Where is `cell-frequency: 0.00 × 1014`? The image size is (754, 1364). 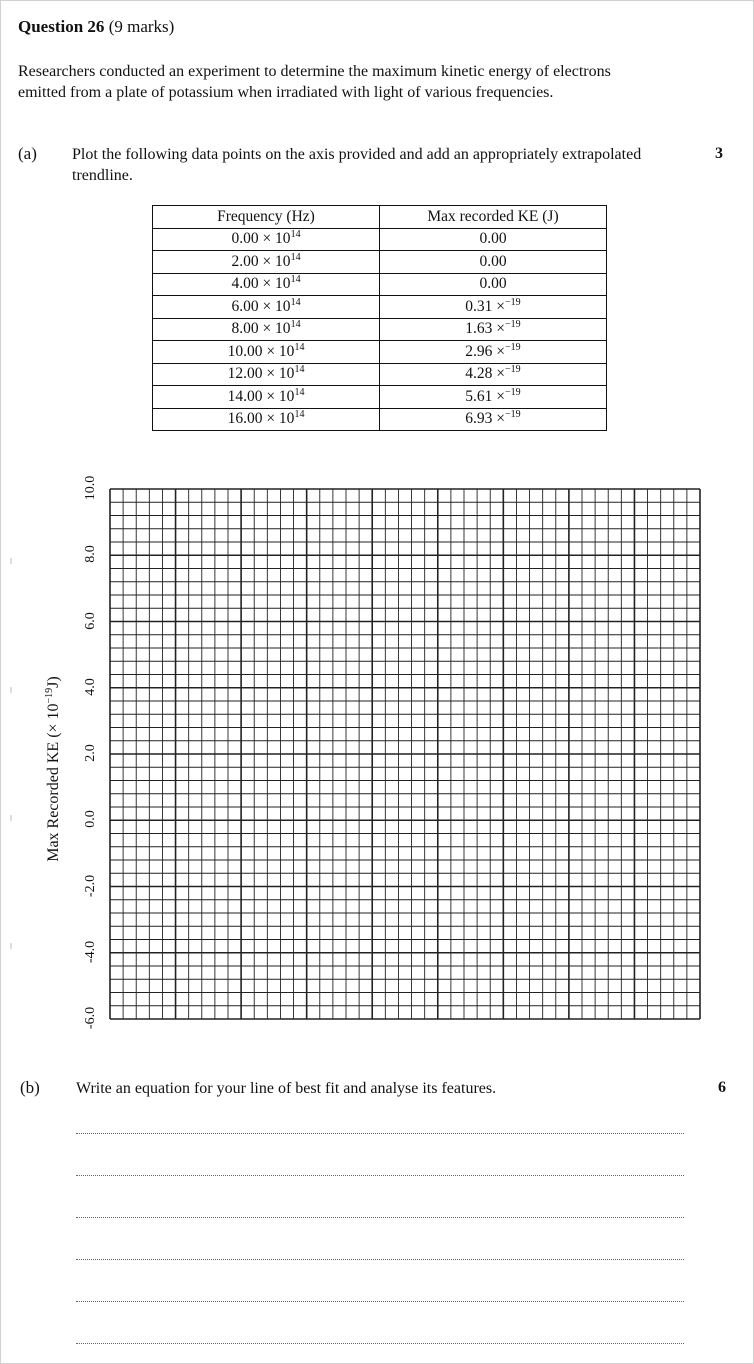
cell-frequency: 0.00 × 1014 is located at coordinates (266, 239).